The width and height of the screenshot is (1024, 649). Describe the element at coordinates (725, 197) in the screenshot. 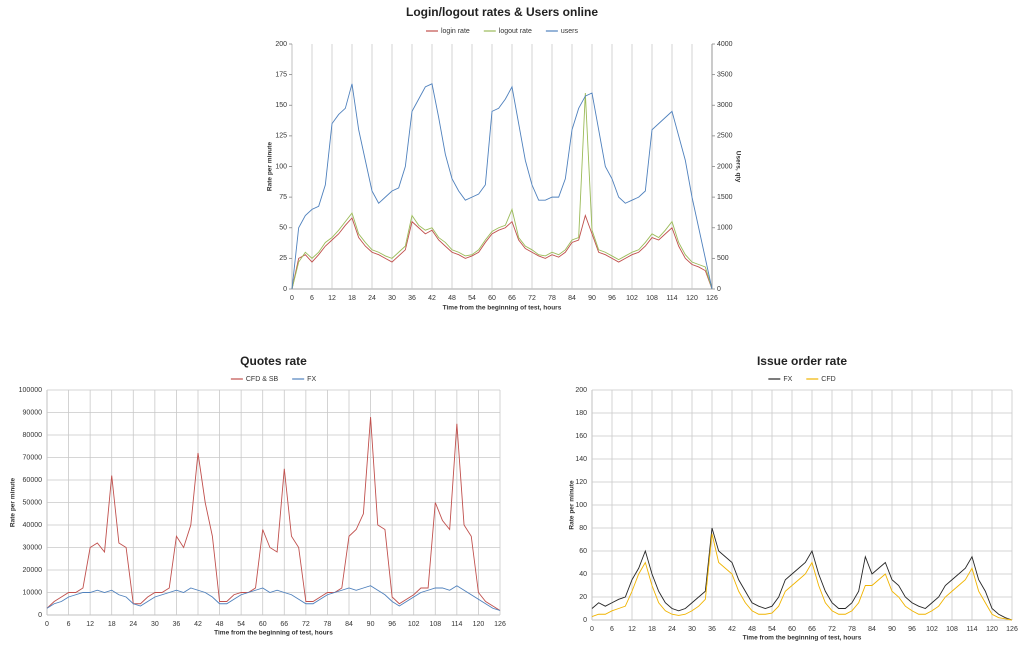

I see `y2-tick-label: 1500` at that location.